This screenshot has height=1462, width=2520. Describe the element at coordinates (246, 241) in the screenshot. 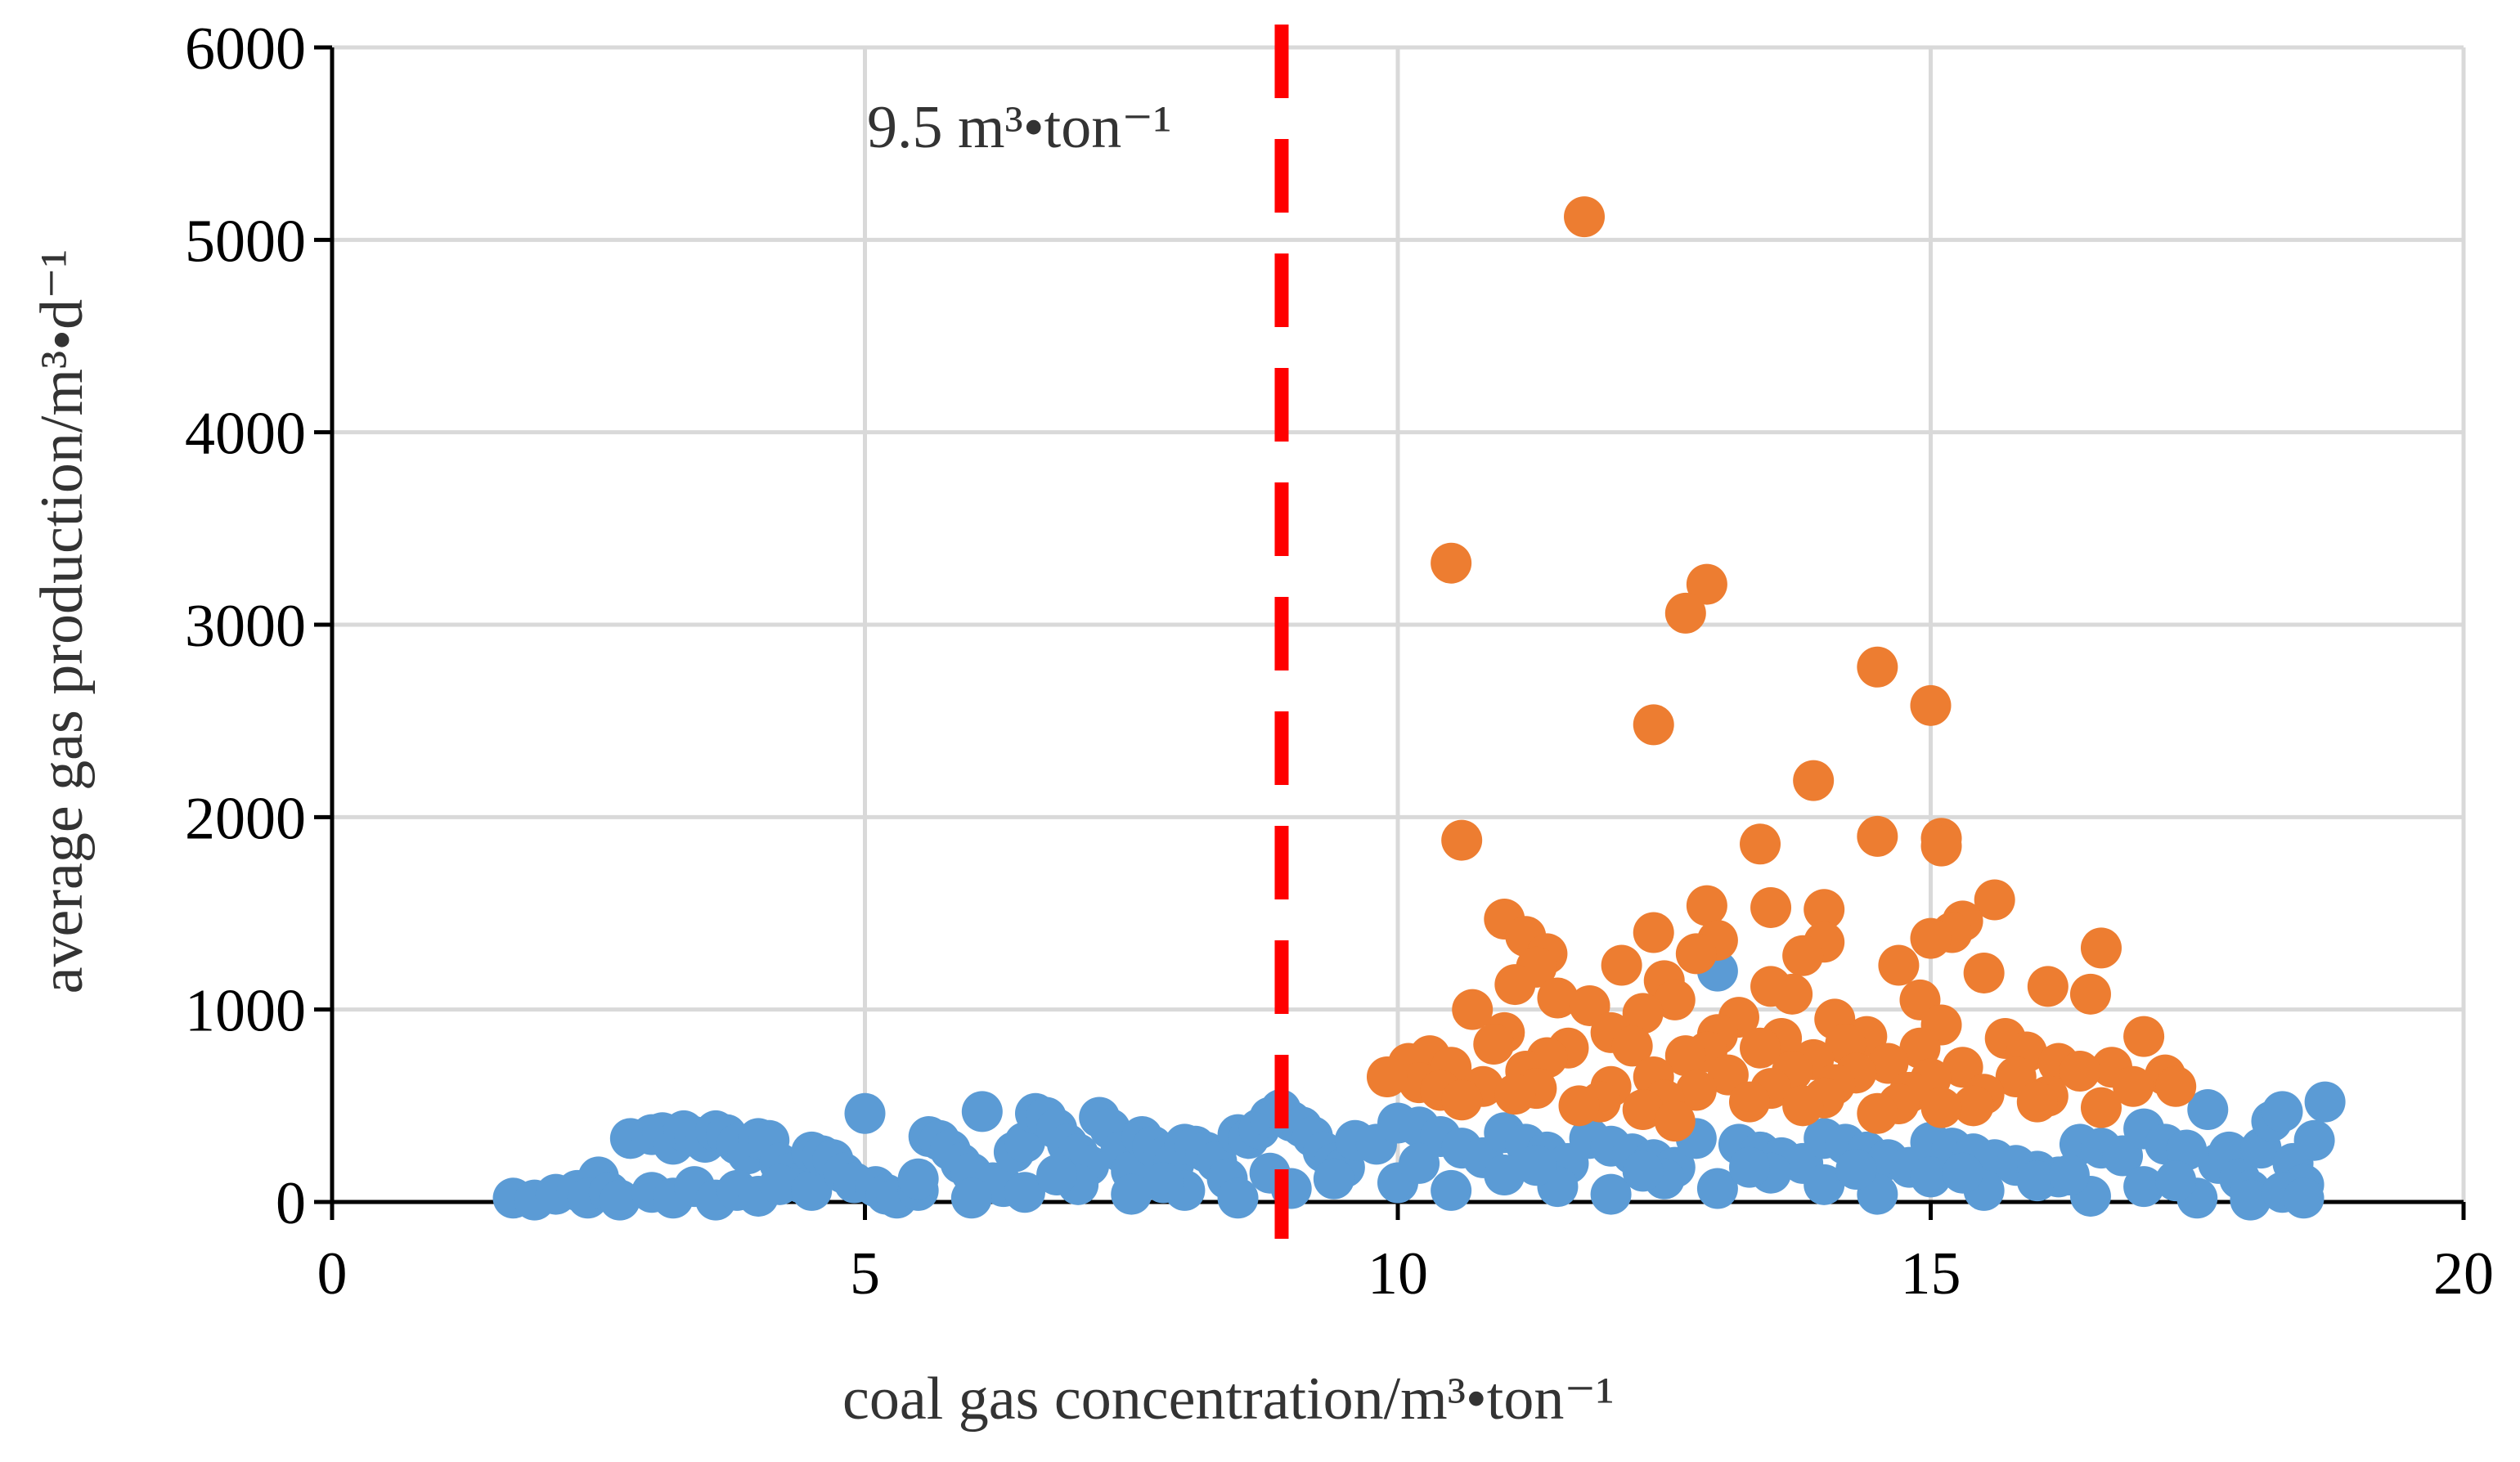

I see `y-tick-label: 5000` at that location.